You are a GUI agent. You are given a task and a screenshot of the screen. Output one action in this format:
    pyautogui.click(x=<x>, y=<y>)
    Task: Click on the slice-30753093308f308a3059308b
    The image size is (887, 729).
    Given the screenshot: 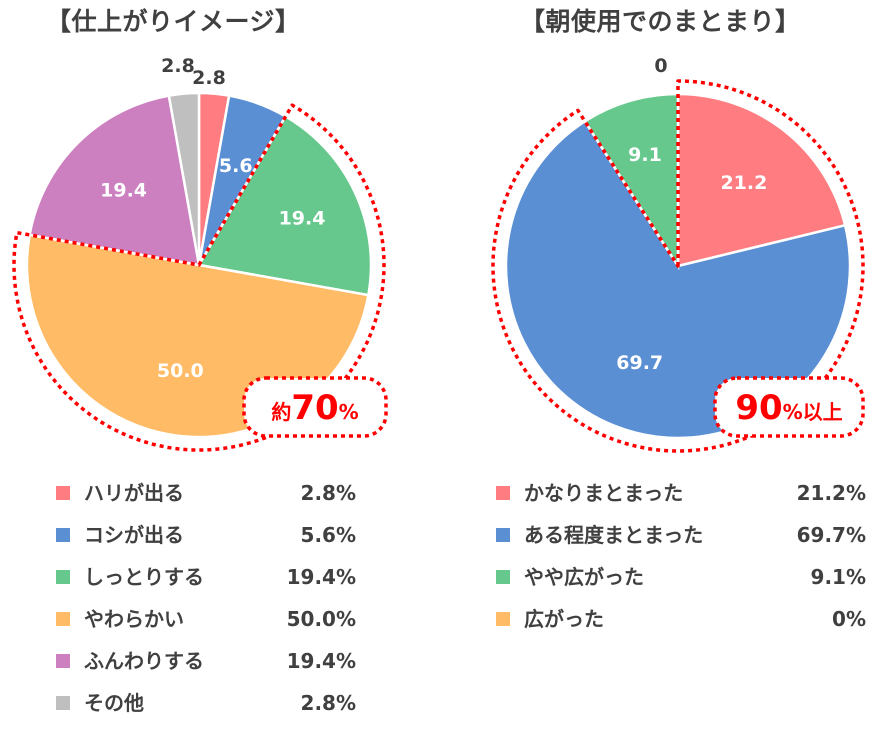 What is the action you would take?
    pyautogui.click(x=114, y=180)
    